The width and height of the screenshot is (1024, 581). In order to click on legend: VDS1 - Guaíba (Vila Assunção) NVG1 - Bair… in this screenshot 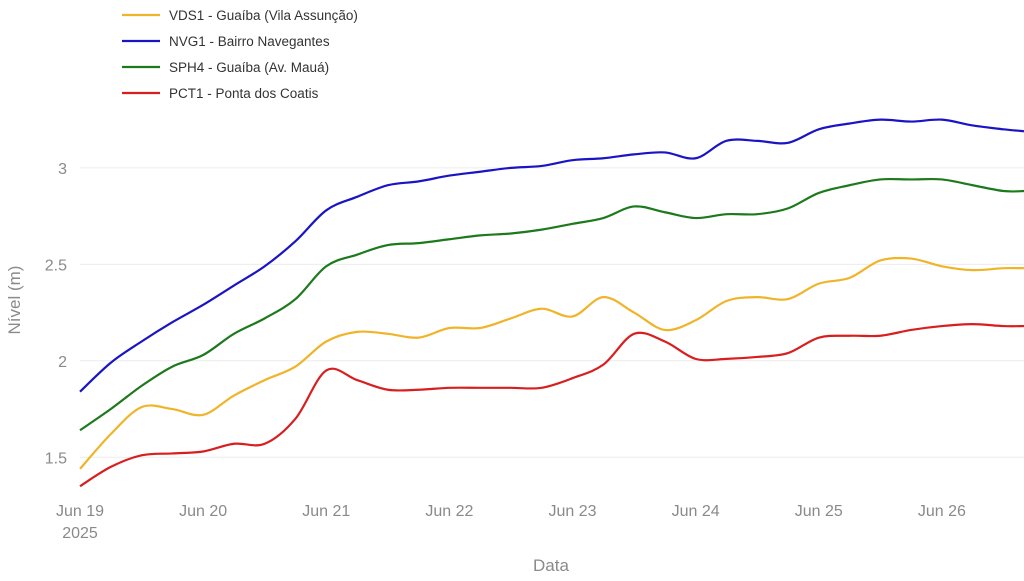, I will do `click(240, 54)`.